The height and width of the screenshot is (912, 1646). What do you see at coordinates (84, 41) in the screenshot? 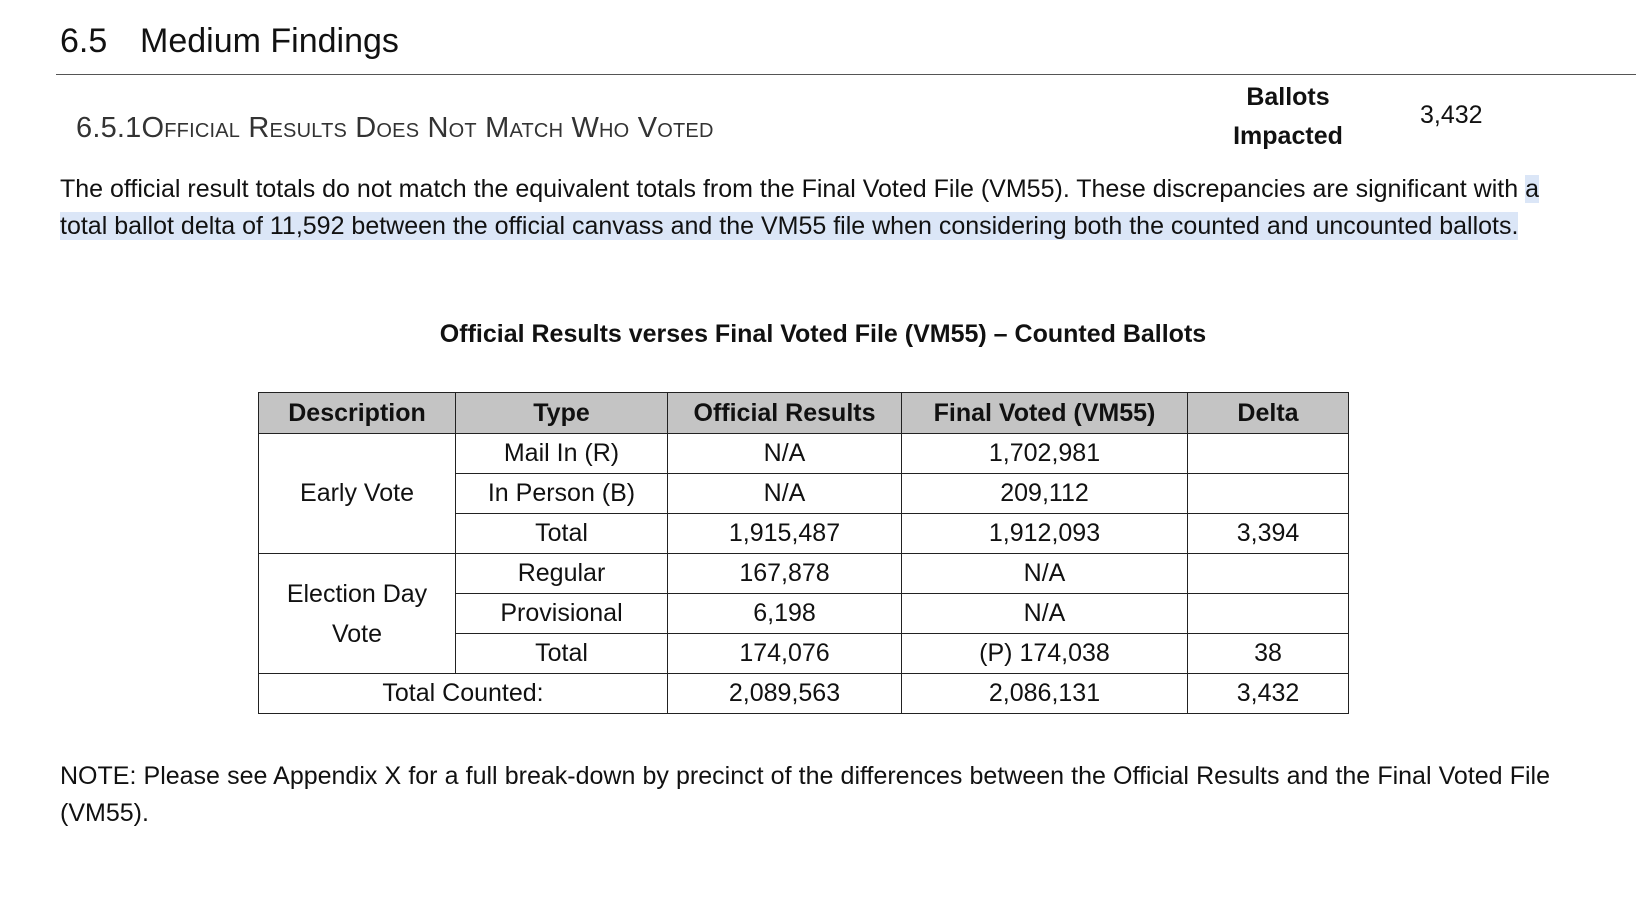
I see `section-number: 6.5` at bounding box center [84, 41].